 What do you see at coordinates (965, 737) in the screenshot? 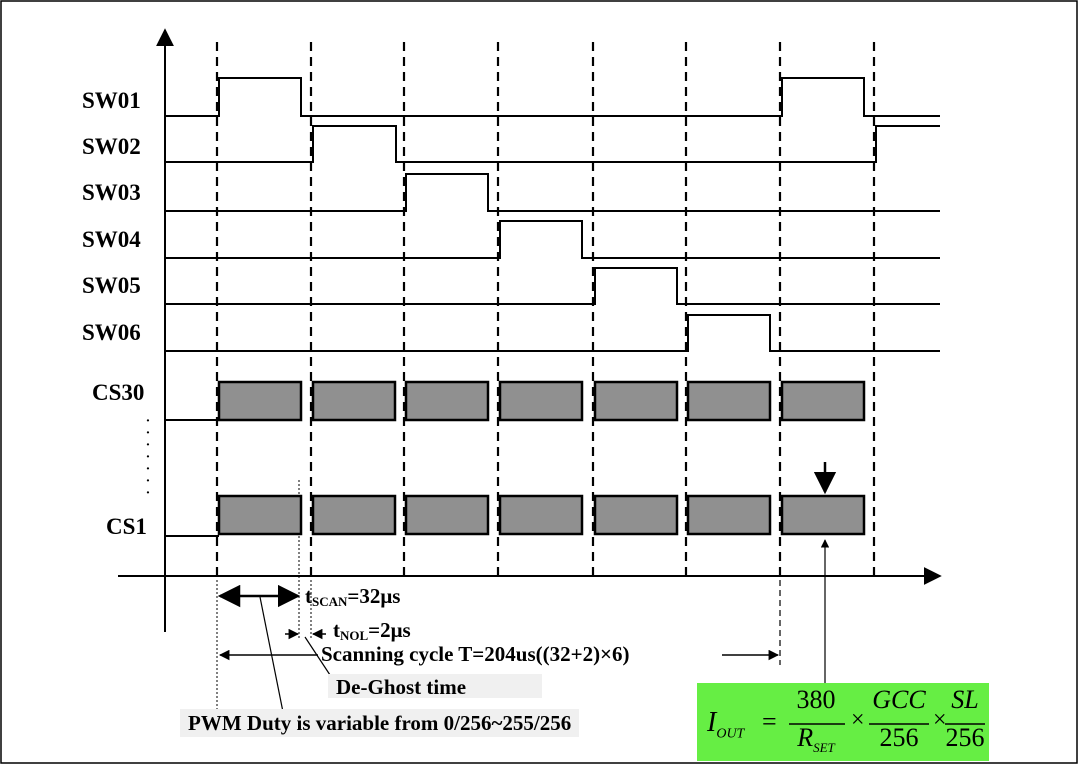
I see `formula-den3: 256` at bounding box center [965, 737].